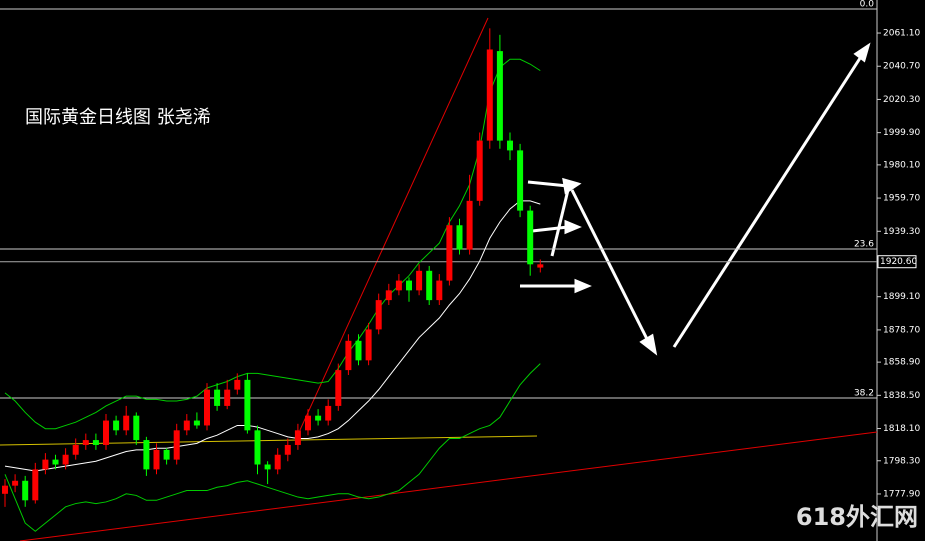 The image size is (925, 541). What do you see at coordinates (901, 133) in the screenshot?
I see `y-tick-label: 1999.90` at bounding box center [901, 133].